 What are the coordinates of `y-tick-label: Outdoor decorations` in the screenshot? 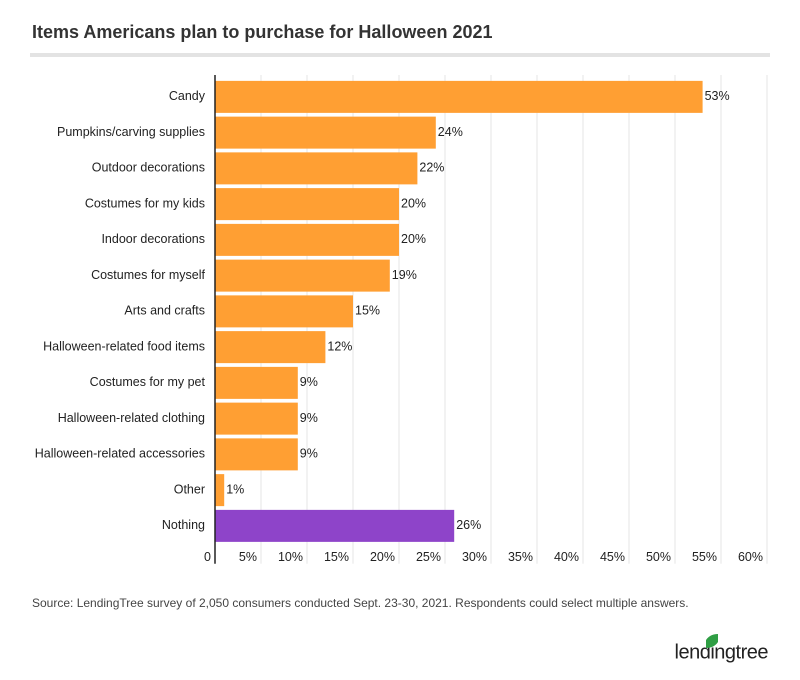 It's located at (148, 168).